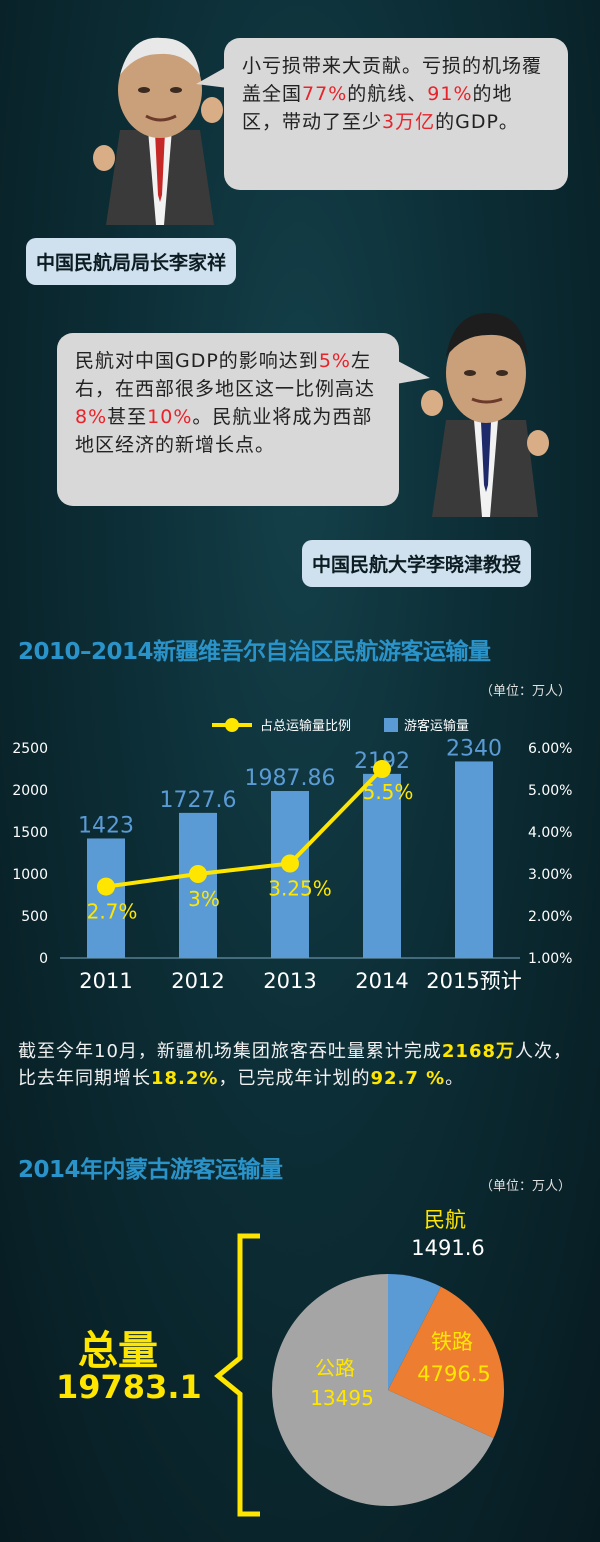 The image size is (600, 1542). I want to click on y-right-tick-label: 5.00%, so click(550, 791).